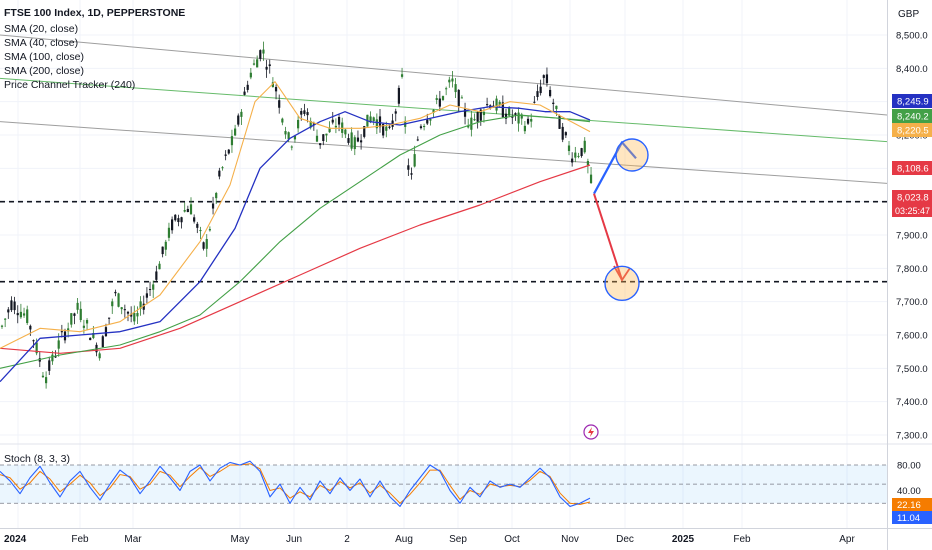 The height and width of the screenshot is (550, 932). I want to click on legend-sma40: SMA (40, close), so click(41, 43).